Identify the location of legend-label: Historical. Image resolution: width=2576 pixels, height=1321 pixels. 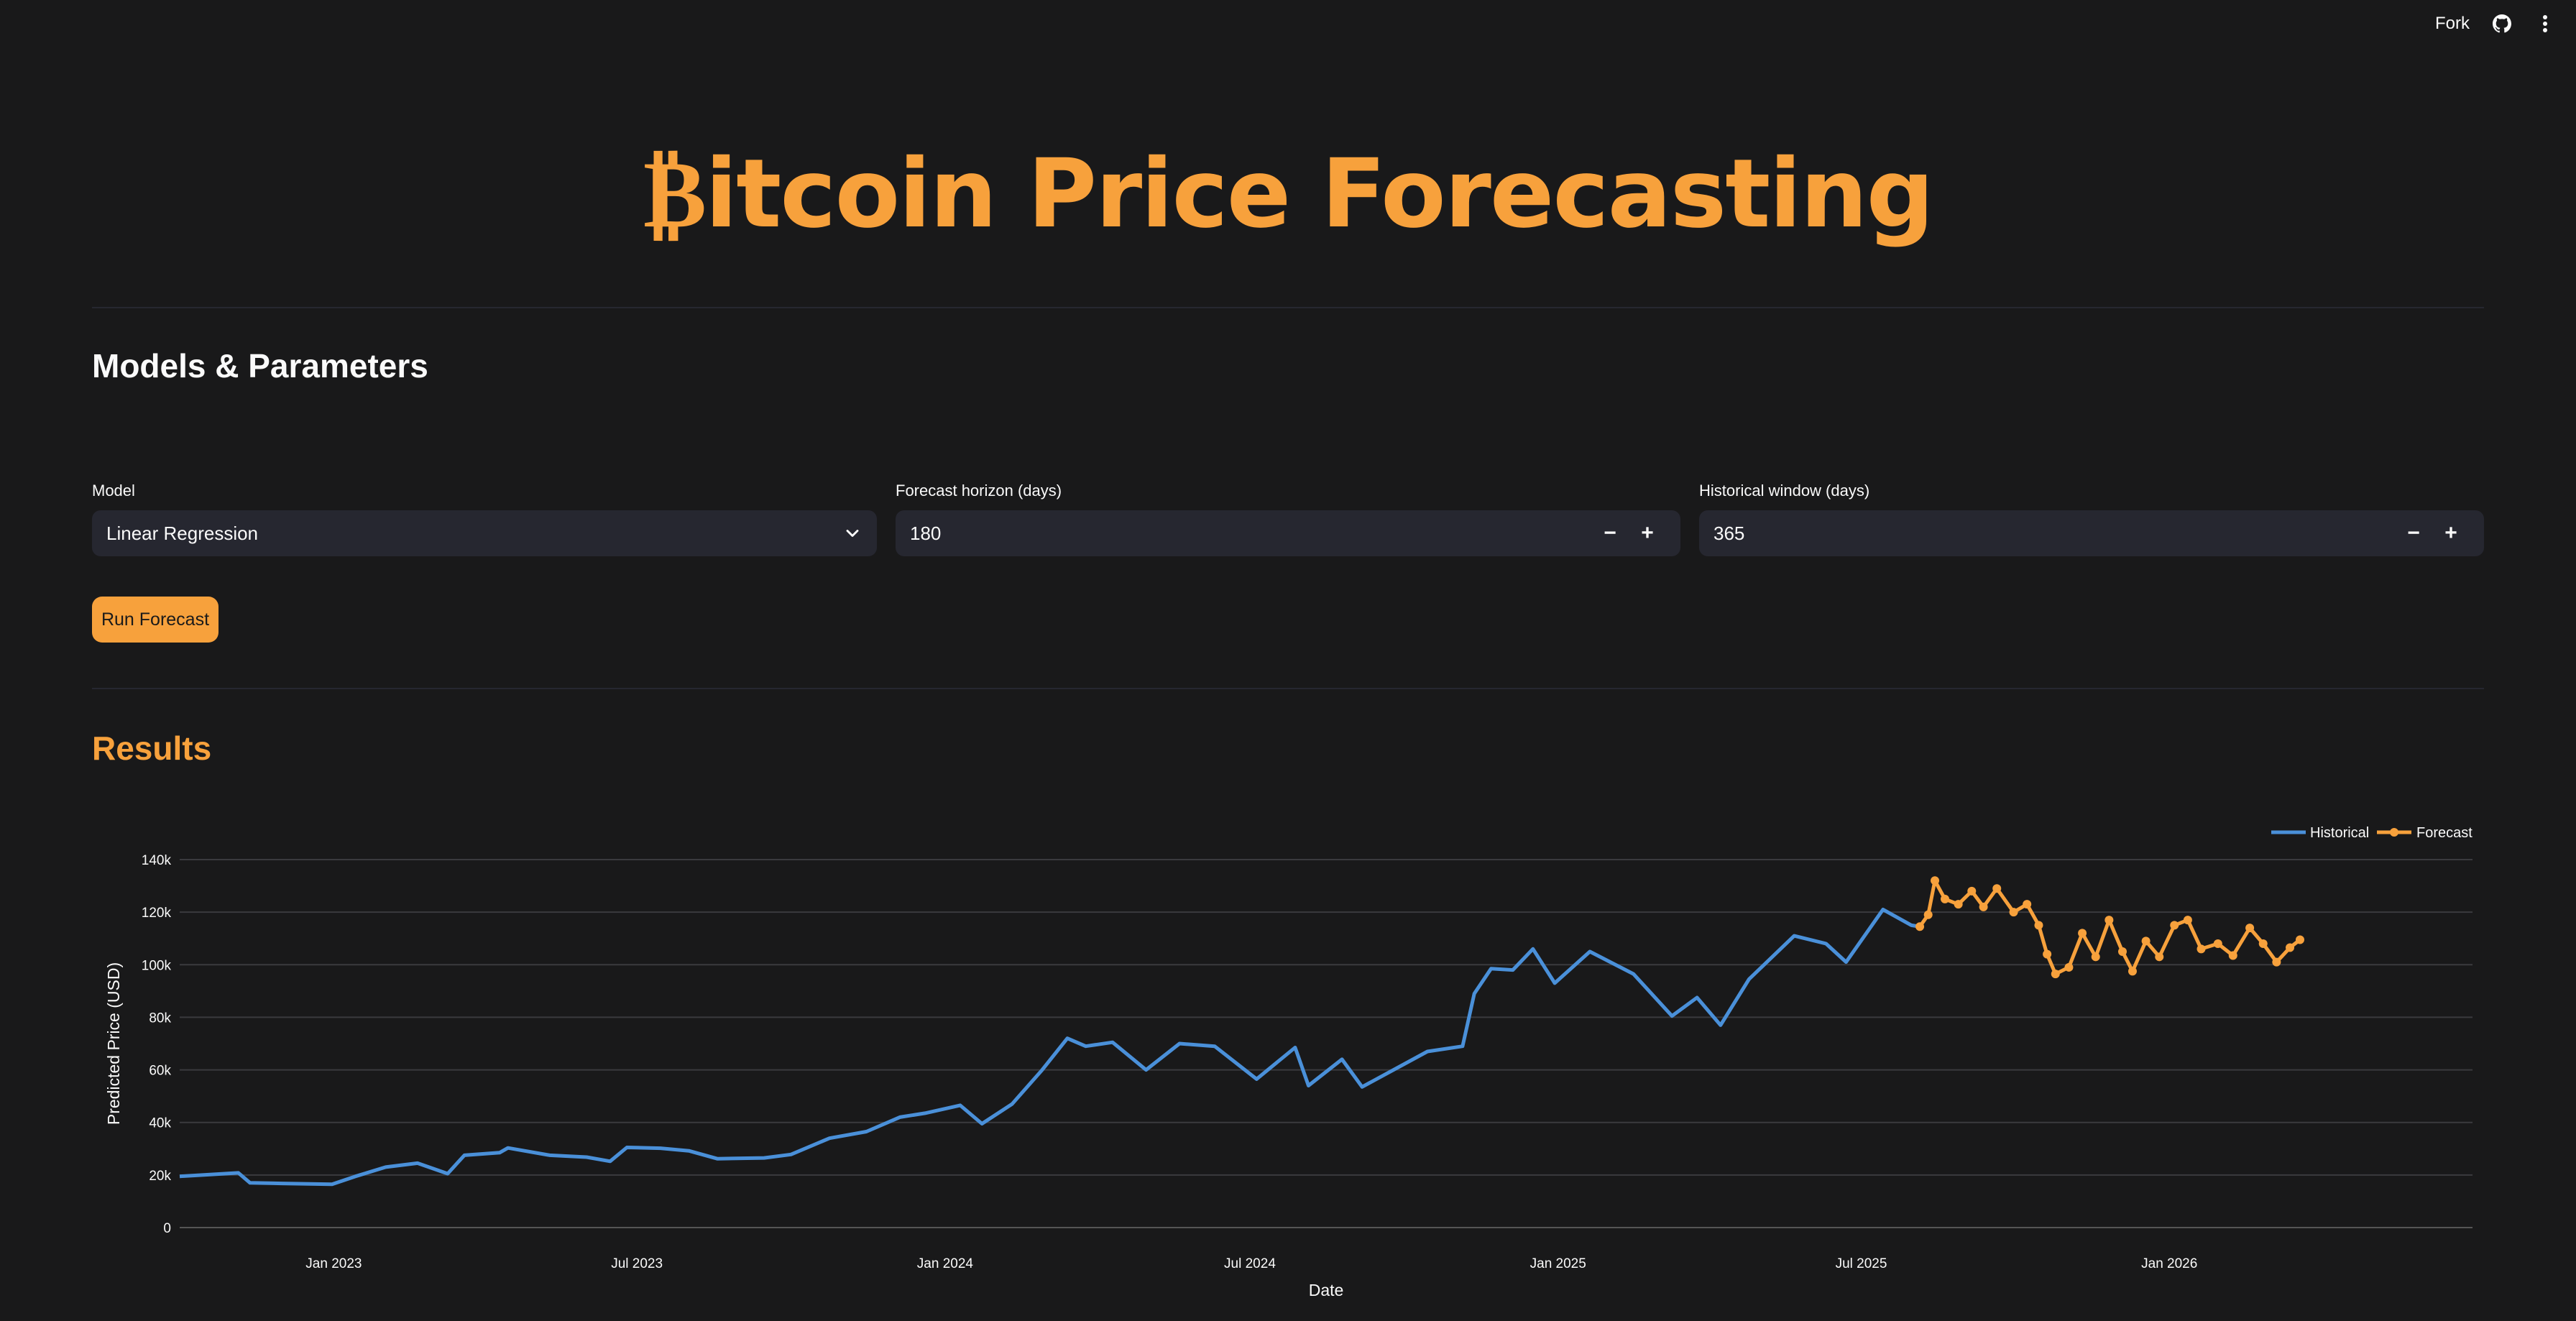
(2339, 833).